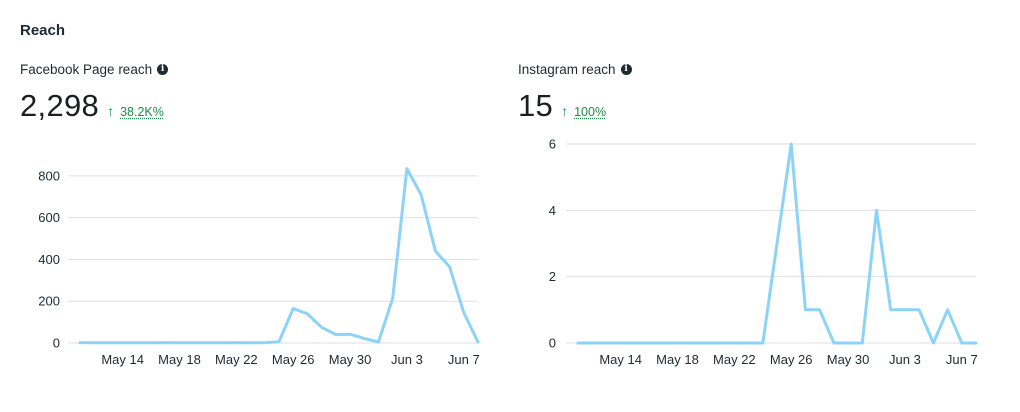 The image size is (1020, 412). What do you see at coordinates (60, 105) in the screenshot?
I see `facebook-reach-value: 2,298` at bounding box center [60, 105].